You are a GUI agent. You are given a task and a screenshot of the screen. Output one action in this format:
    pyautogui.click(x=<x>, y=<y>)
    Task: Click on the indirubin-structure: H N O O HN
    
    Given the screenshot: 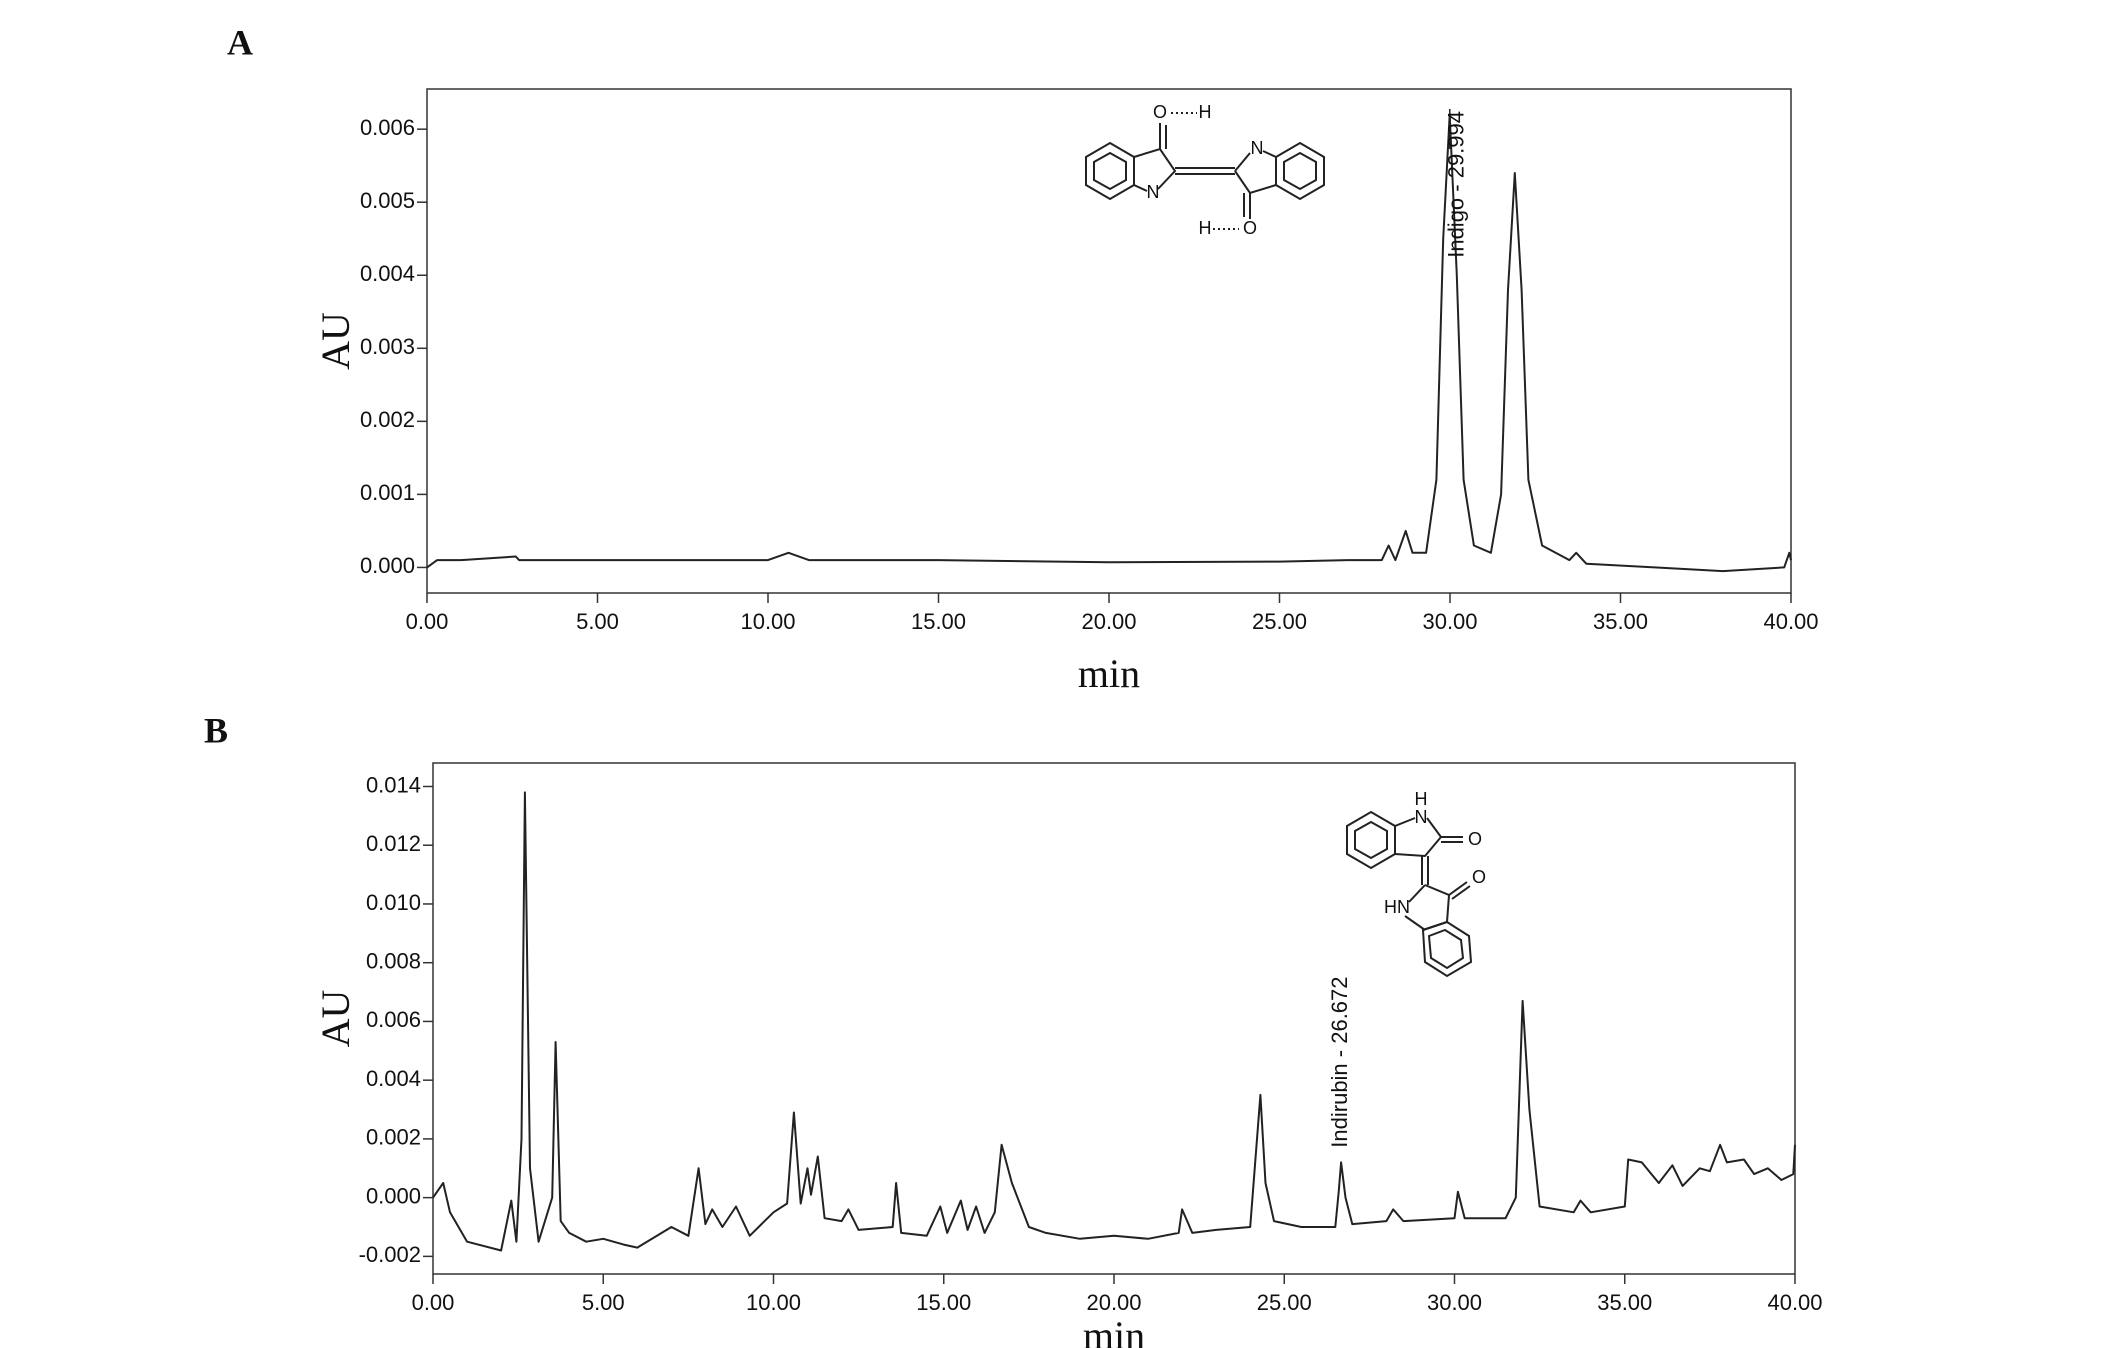 What is the action you would take?
    pyautogui.click(x=1416, y=883)
    